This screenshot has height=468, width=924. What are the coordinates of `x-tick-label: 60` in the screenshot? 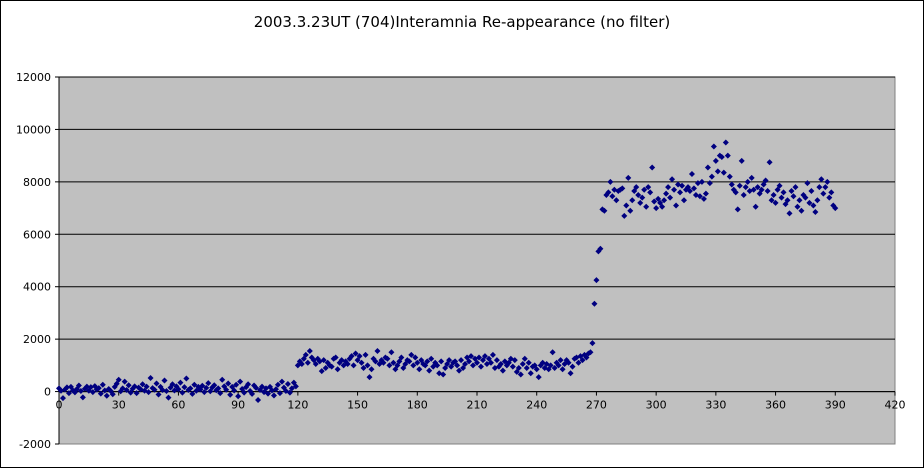 It's located at (178, 405).